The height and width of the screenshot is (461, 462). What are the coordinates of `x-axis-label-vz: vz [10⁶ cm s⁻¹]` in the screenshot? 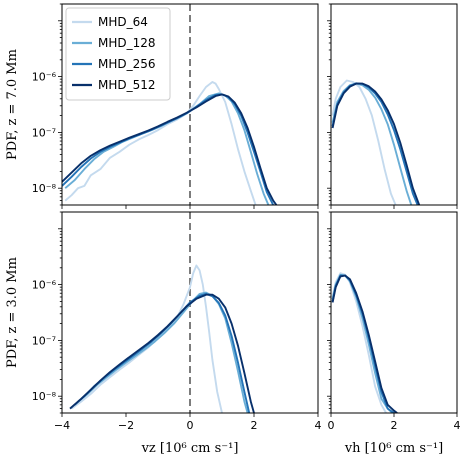 It's located at (190, 448).